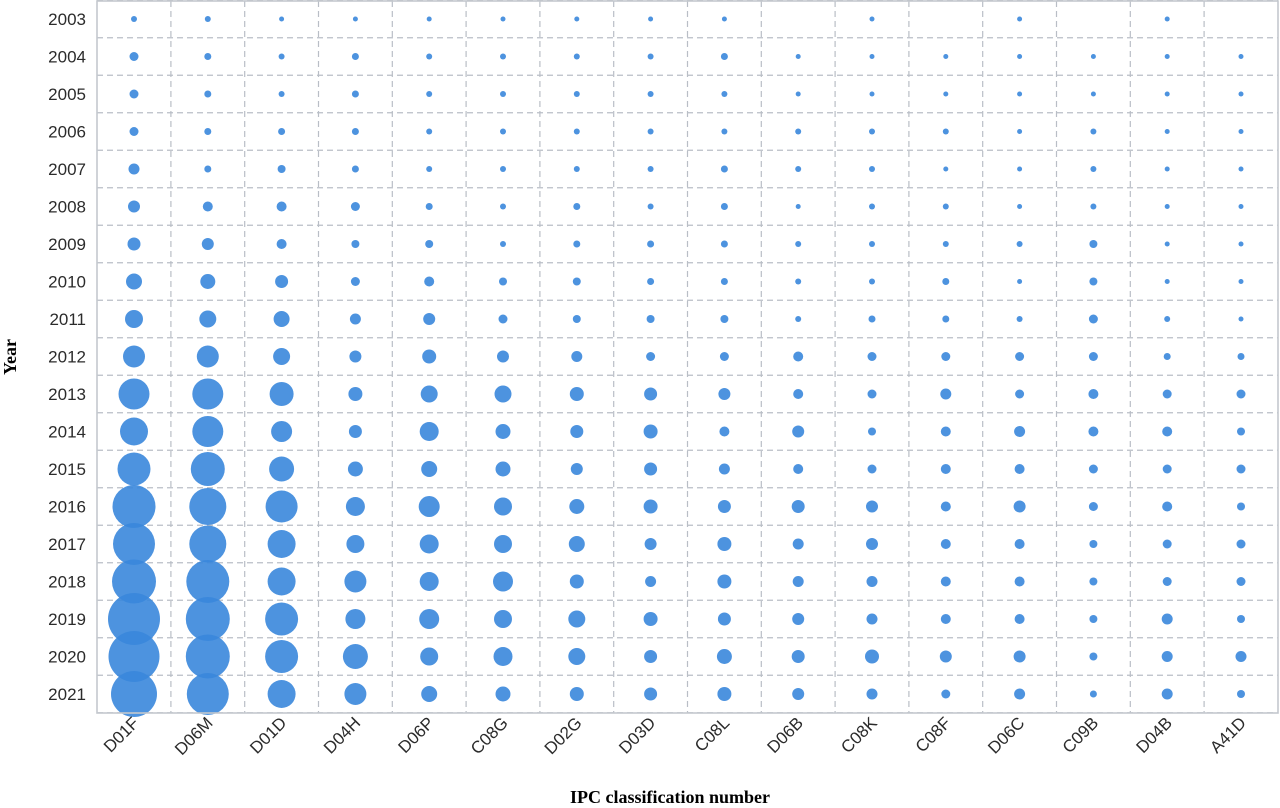 This screenshot has width=1280, height=808. What do you see at coordinates (67, 244) in the screenshot?
I see `y-tick-label: 2009` at bounding box center [67, 244].